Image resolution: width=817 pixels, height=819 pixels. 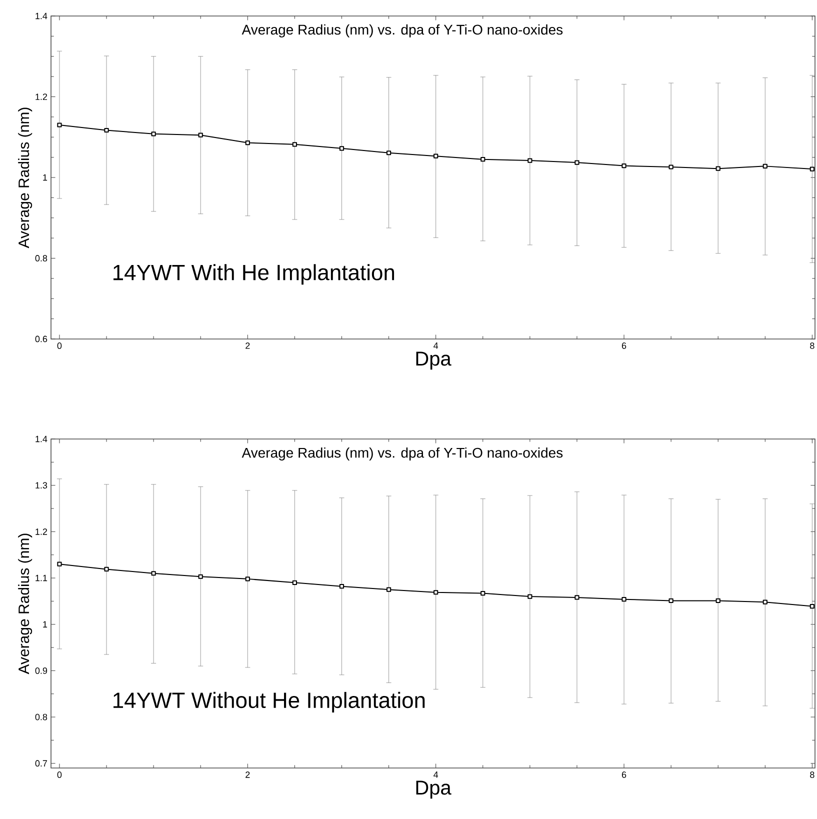 What do you see at coordinates (42, 578) in the screenshot?
I see `y-tick-label: 1.1` at bounding box center [42, 578].